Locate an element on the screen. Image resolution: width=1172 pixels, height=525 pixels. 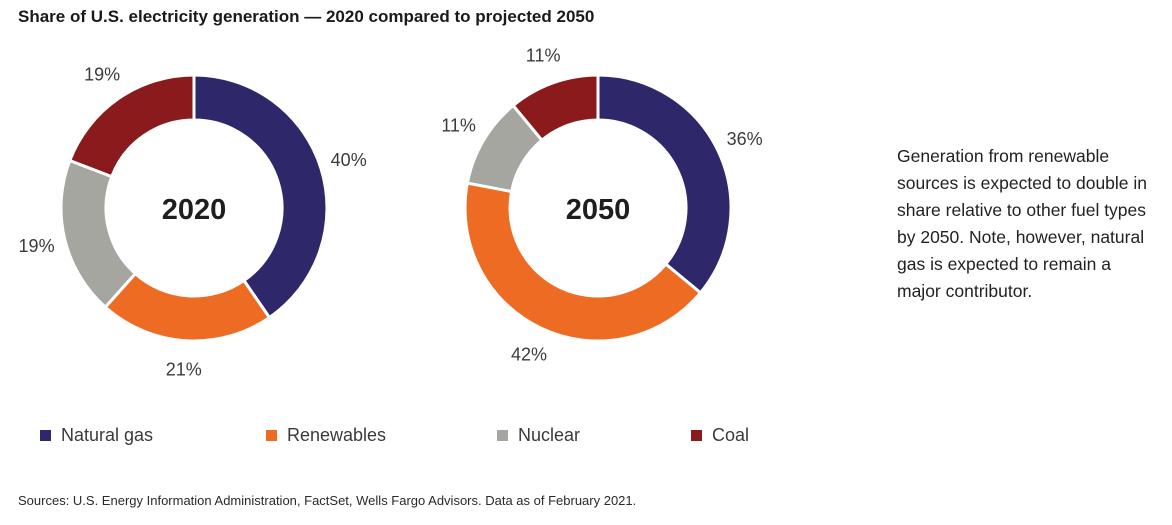
data-label-2050-nuclear: 11% is located at coordinates (458, 126).